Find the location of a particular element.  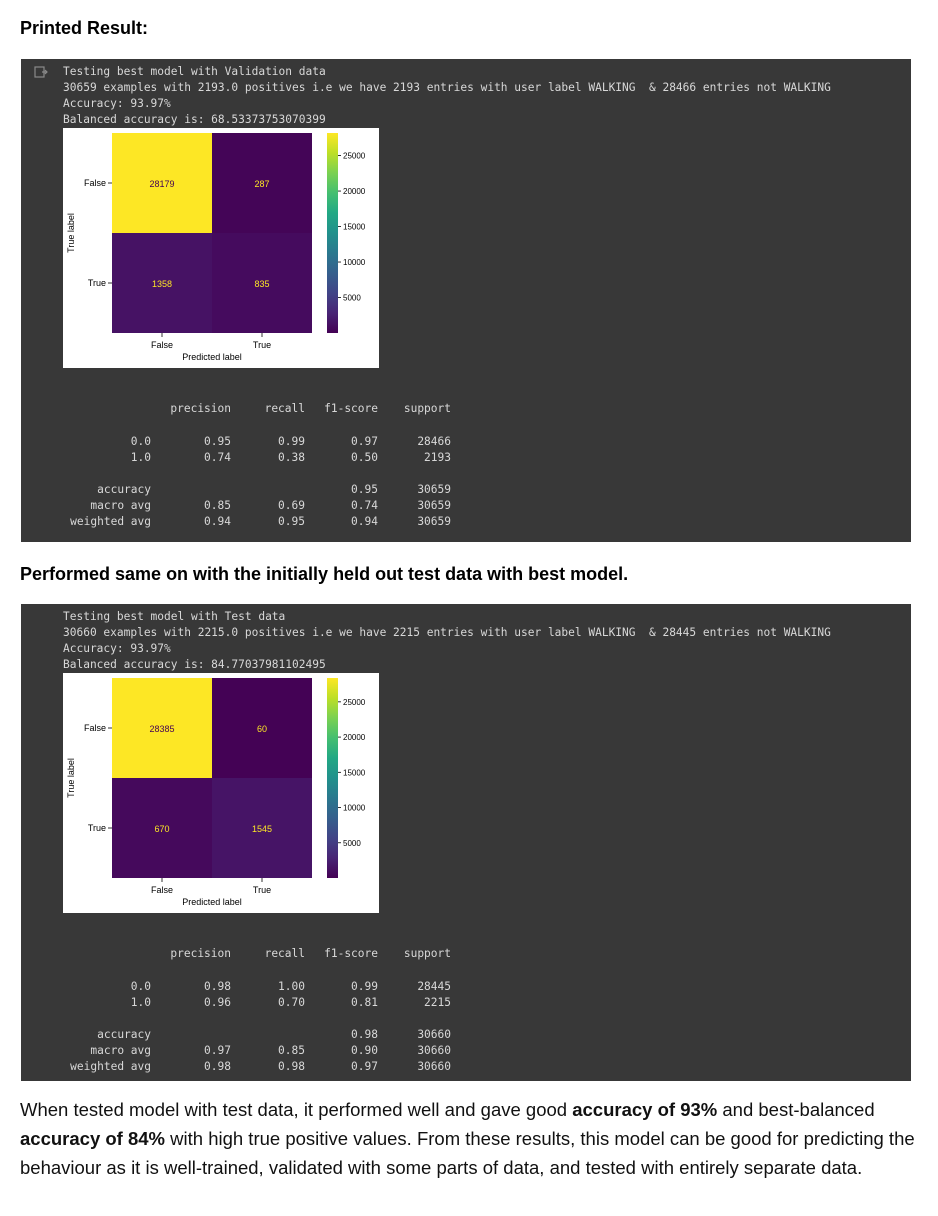

validation-cm-colorbar is located at coordinates (332, 233).